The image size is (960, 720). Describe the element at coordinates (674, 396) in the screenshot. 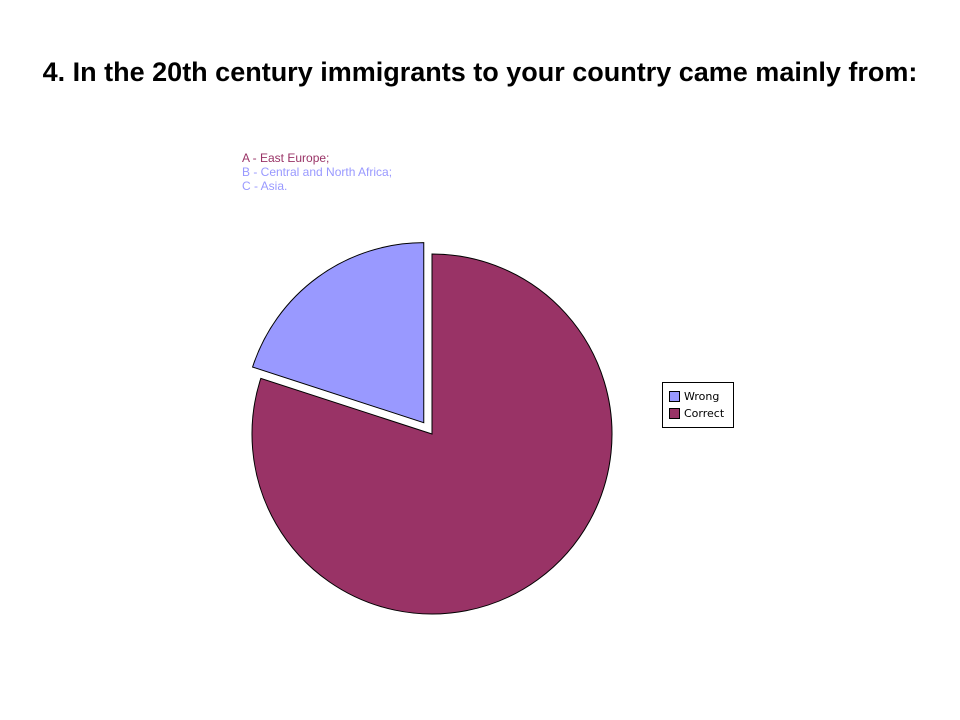

I see `legend-swatch-wrong` at that location.